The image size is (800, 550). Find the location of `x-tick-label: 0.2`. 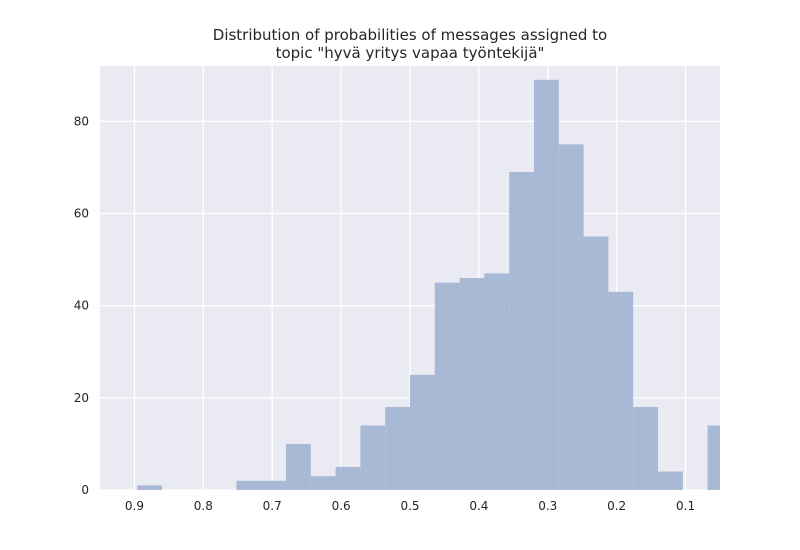

x-tick-label: 0.2 is located at coordinates (616, 506).